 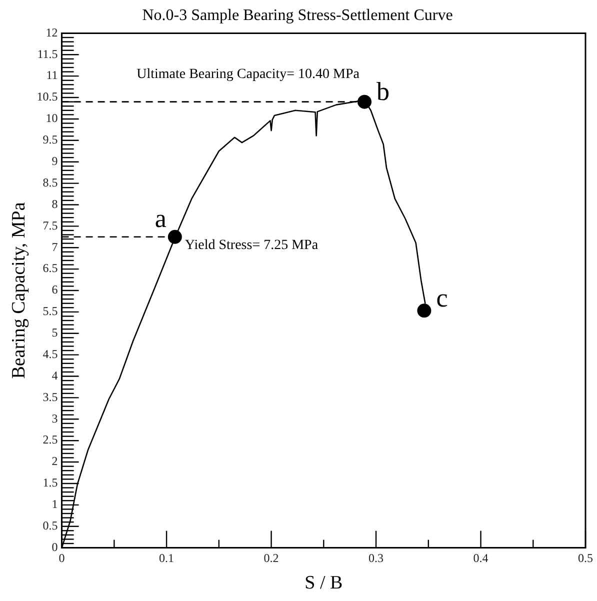 What do you see at coordinates (55, 504) in the screenshot?
I see `y-tick-label: 1` at bounding box center [55, 504].